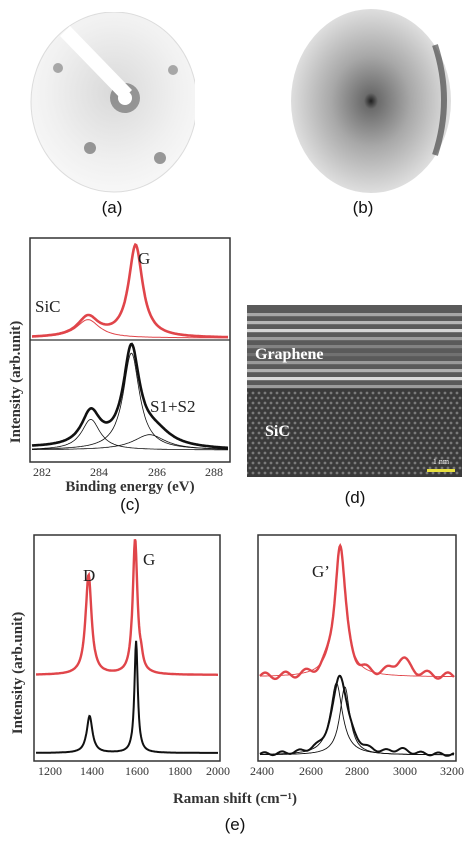 This screenshot has height=841, width=474. I want to click on leed-pattern-b, so click(371, 101).